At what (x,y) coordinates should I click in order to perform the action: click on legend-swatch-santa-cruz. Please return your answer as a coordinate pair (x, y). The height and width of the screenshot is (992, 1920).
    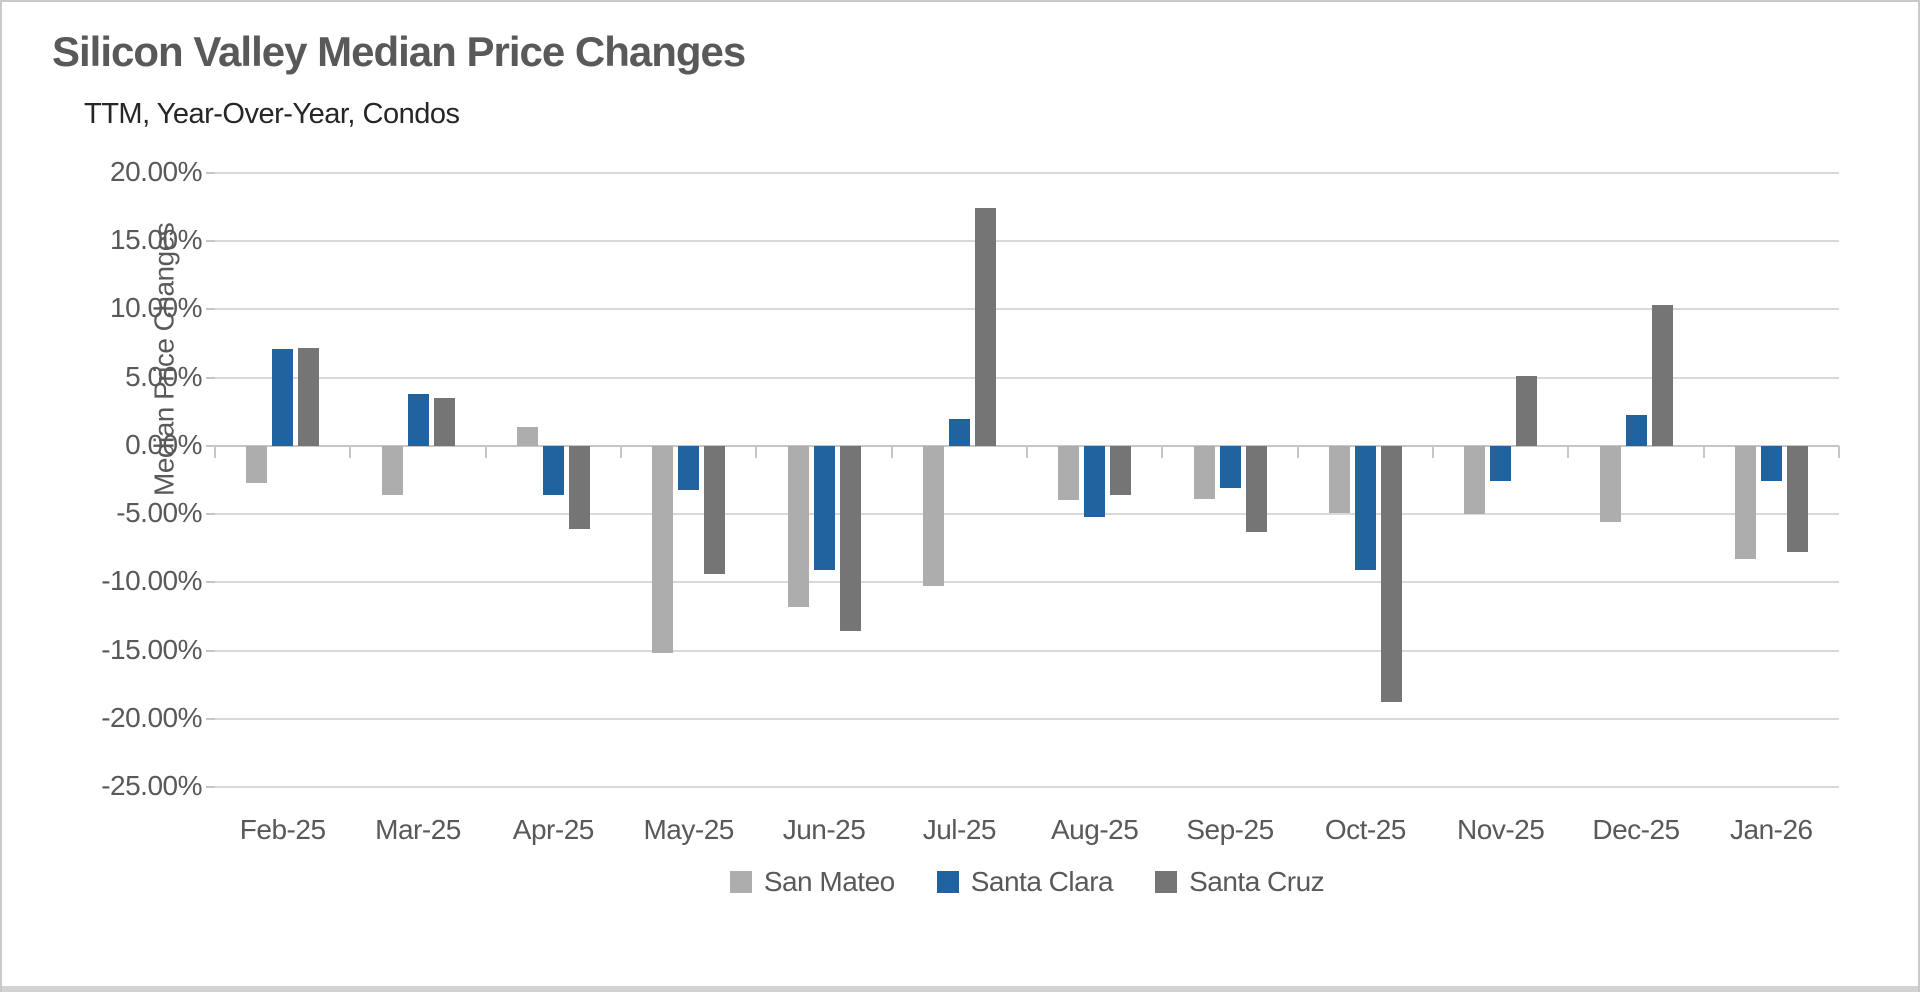
    Looking at the image, I should click on (1166, 882).